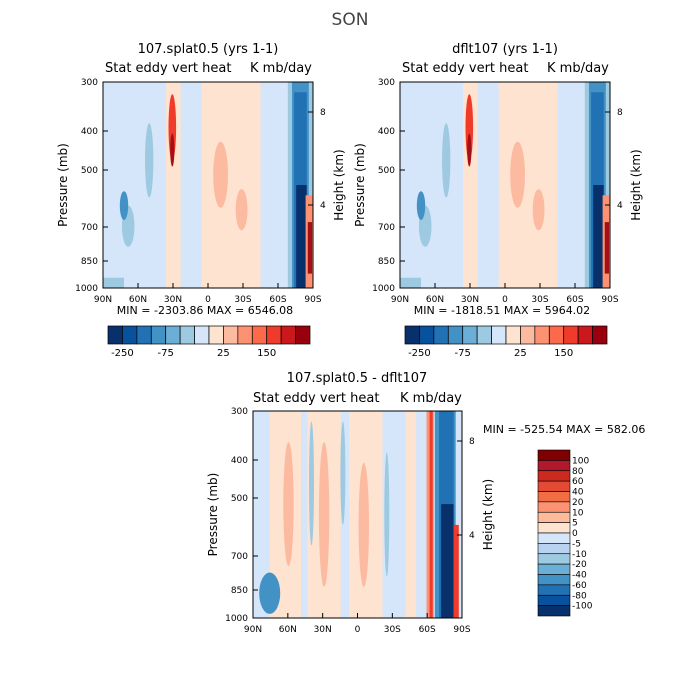  Describe the element at coordinates (339, 184) in the screenshot. I see `panel1-ylabel-right: Height (km)` at that location.